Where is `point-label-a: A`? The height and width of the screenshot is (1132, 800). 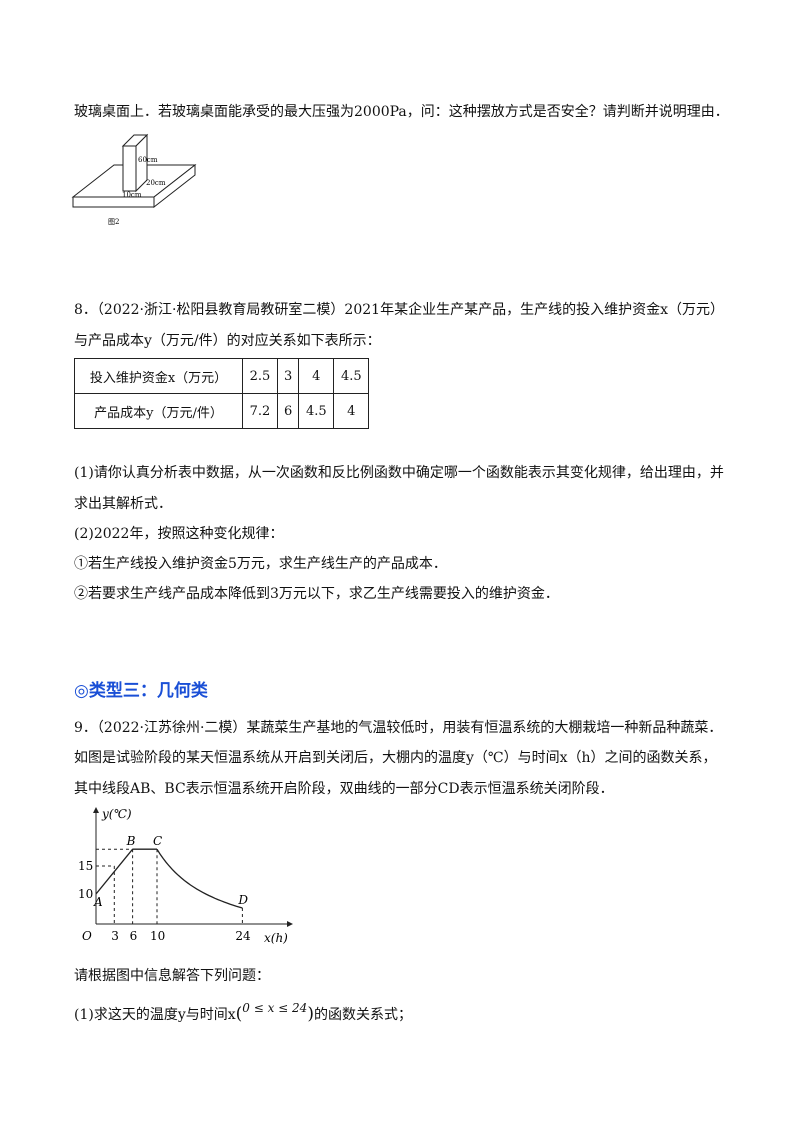 point-label-a: A is located at coordinates (98, 902).